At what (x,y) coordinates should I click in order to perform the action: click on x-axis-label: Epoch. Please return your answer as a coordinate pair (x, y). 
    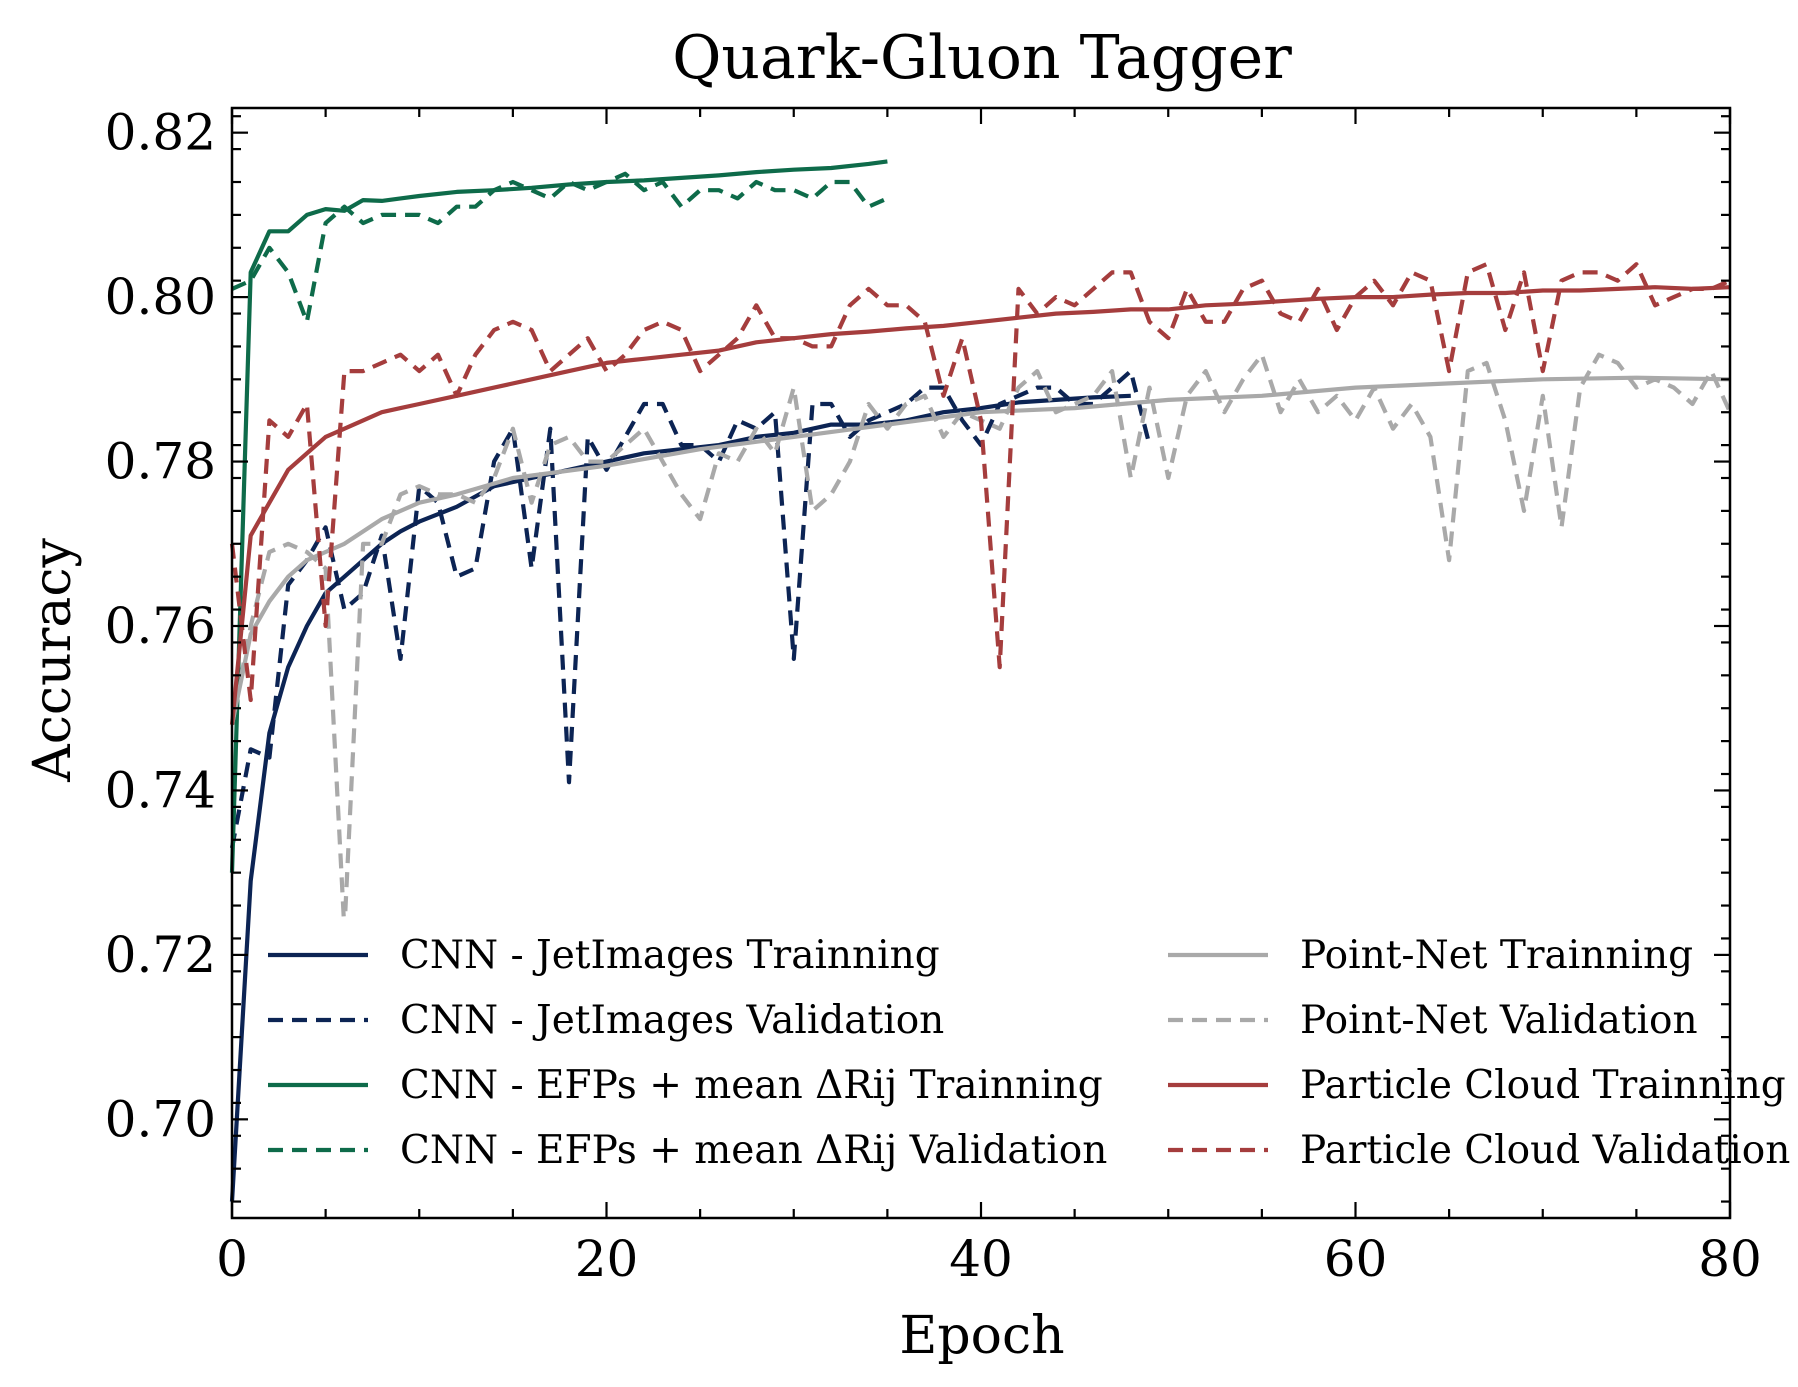
    Looking at the image, I should click on (981, 1336).